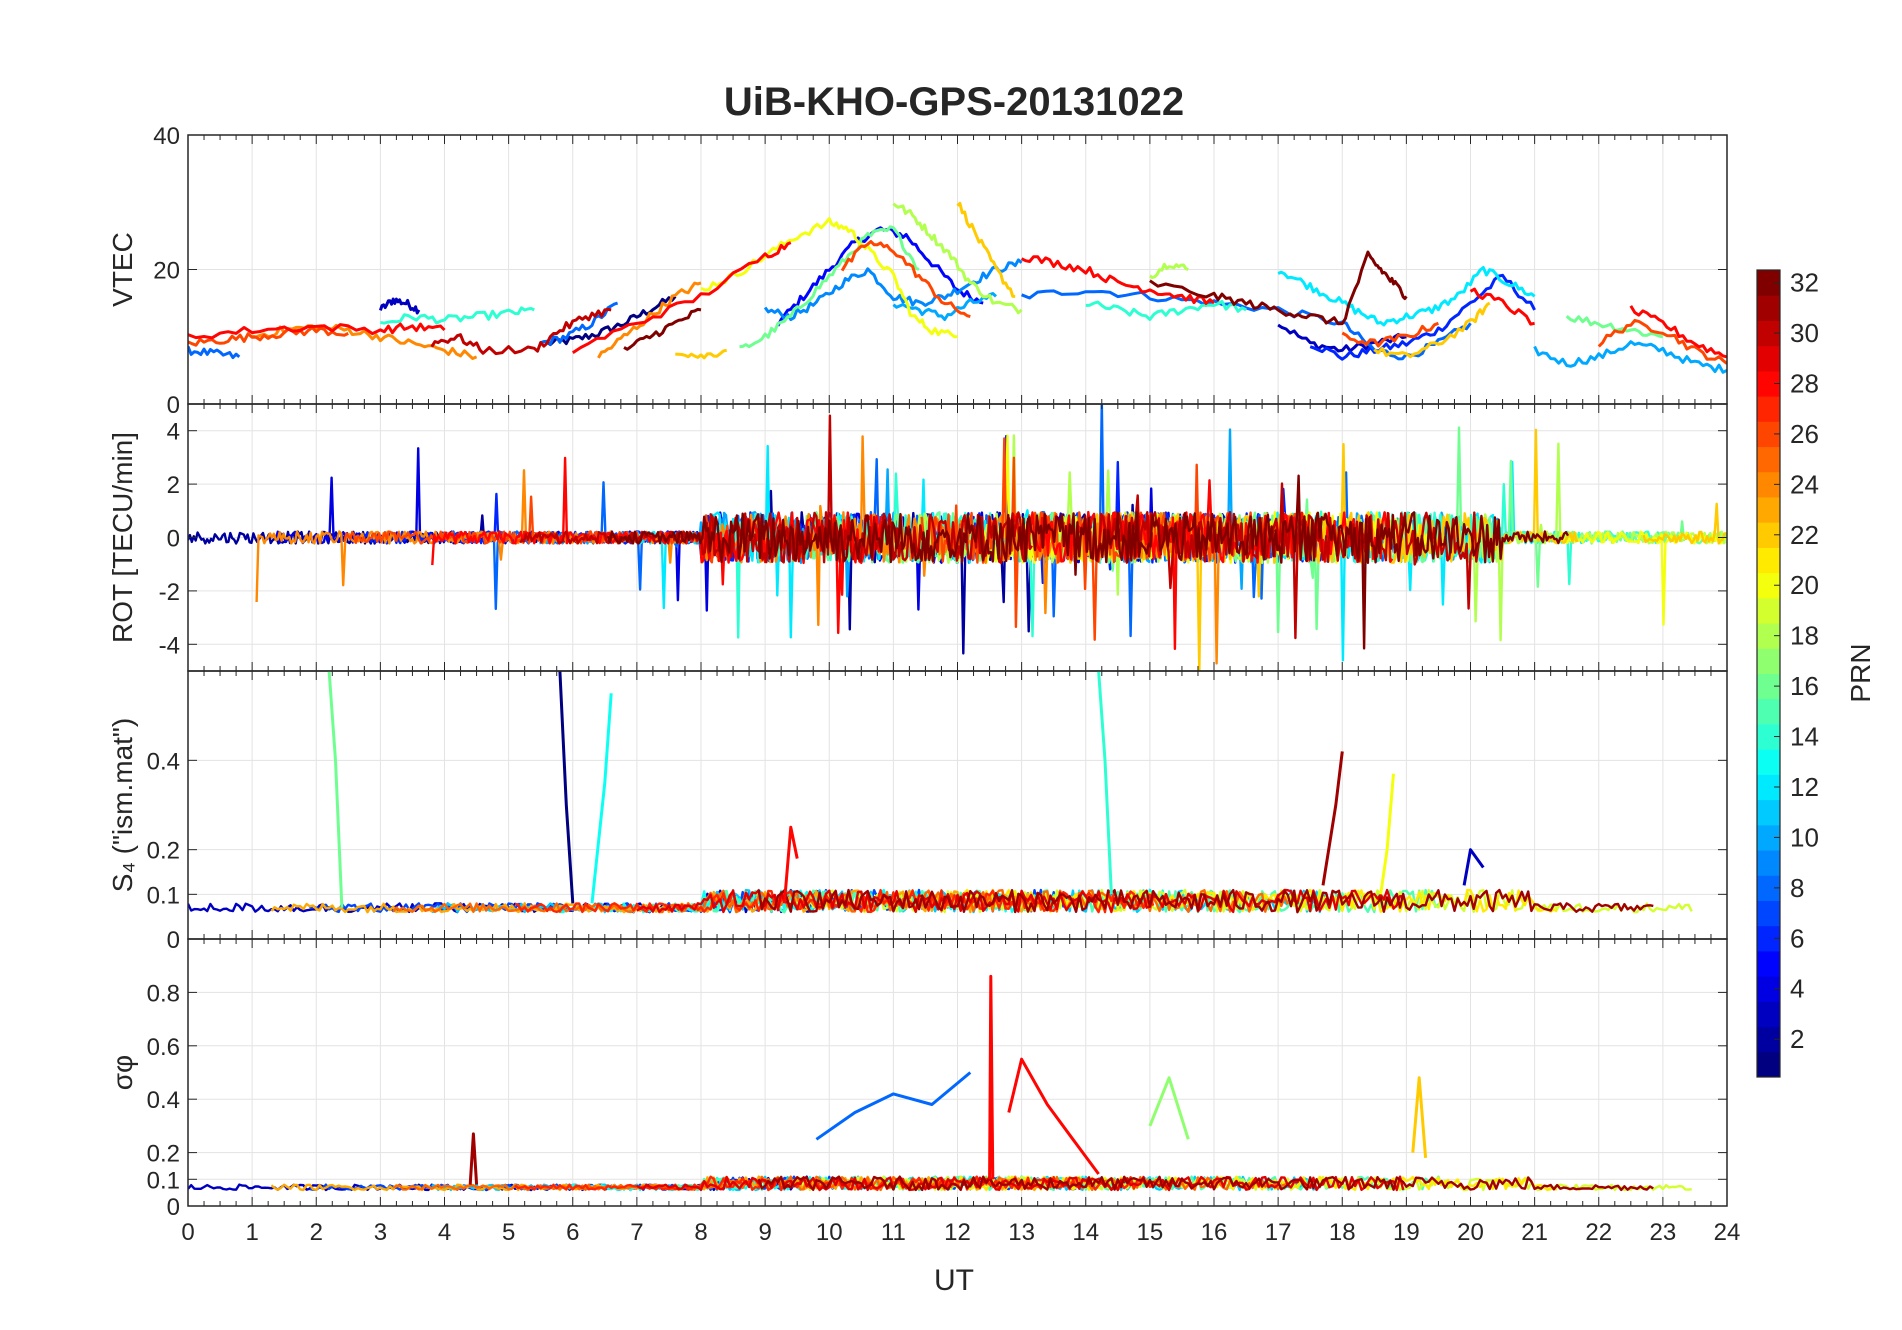  Describe the element at coordinates (1860, 672) in the screenshot. I see `colorbar-label: PRN` at that location.